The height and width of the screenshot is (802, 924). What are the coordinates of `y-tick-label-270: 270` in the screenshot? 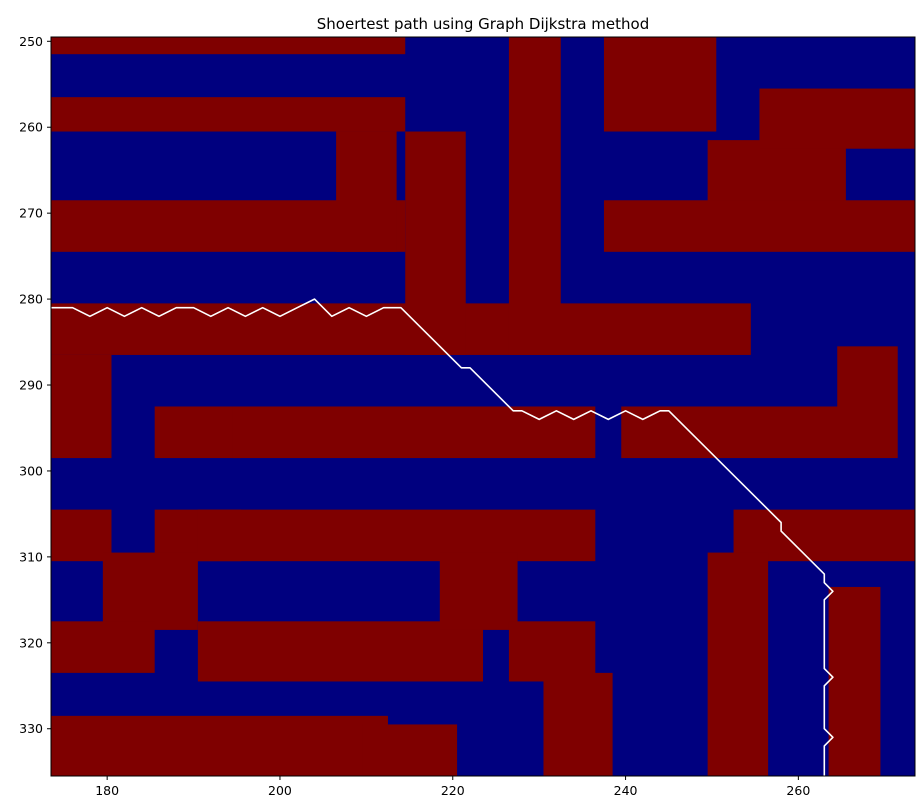 It's located at (31, 213).